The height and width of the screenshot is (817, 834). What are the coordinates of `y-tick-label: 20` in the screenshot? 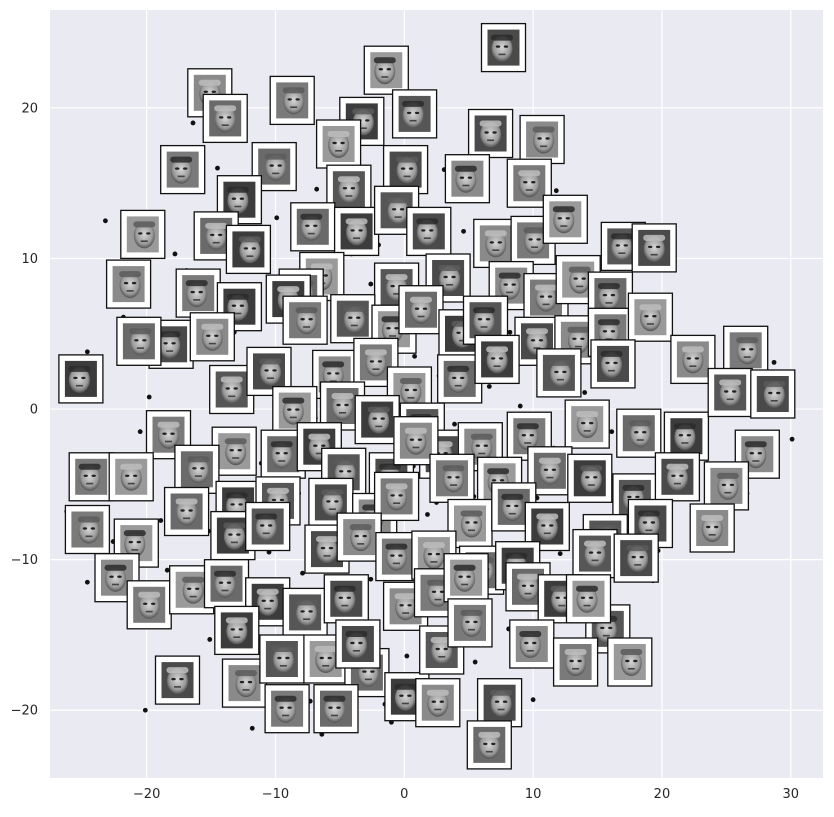 It's located at (29, 108).